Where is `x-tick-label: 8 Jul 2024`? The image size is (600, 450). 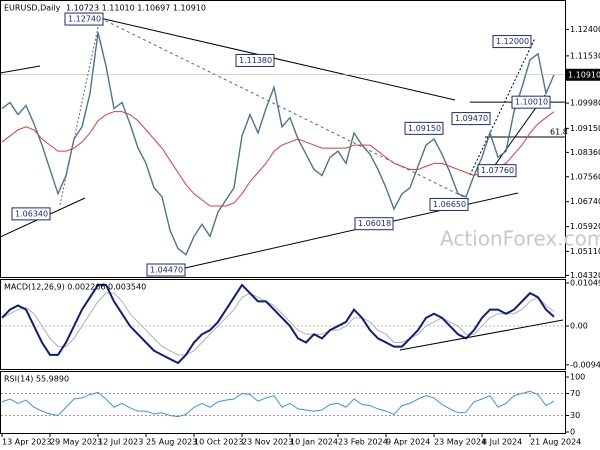
x-tick-label: 8 Jul 2024 is located at coordinates (502, 442).